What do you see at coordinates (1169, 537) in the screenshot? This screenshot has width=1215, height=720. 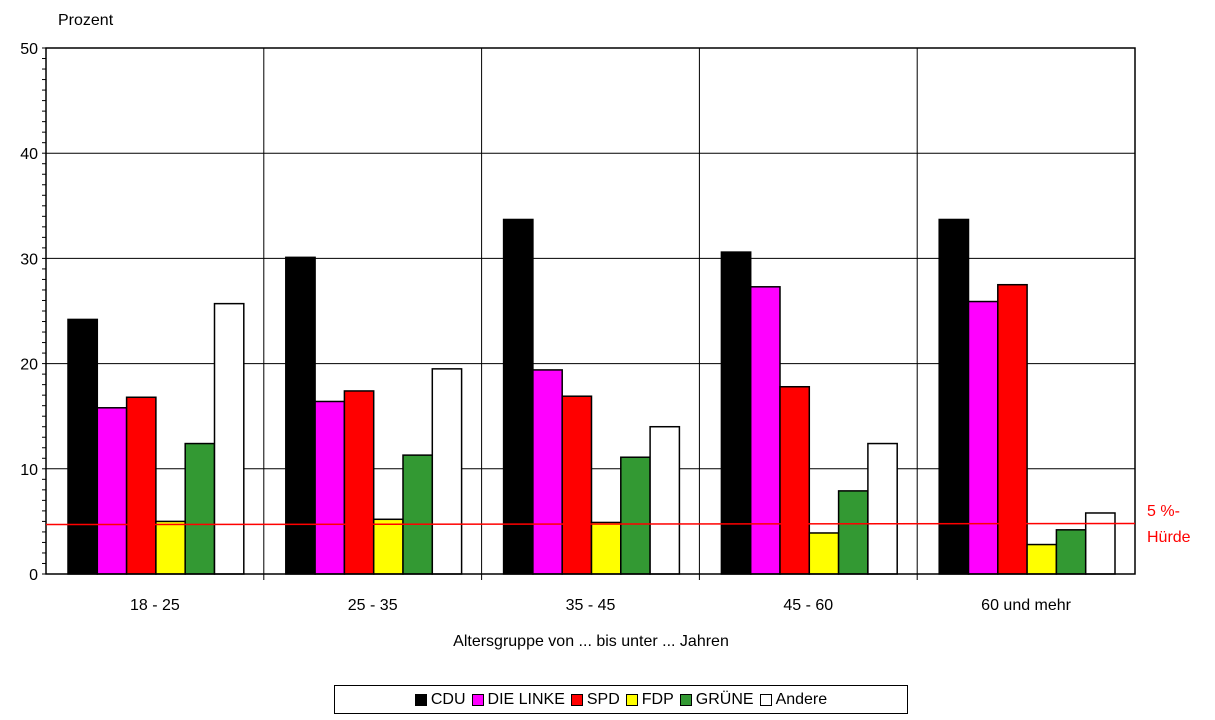 I see `threshold-label-2: Hürde` at bounding box center [1169, 537].